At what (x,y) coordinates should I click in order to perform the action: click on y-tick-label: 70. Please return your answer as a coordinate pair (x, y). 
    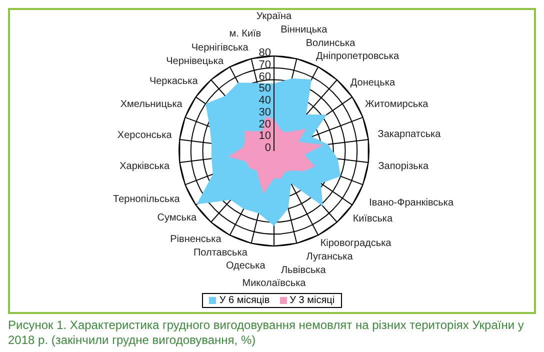
    Looking at the image, I should click on (264, 64).